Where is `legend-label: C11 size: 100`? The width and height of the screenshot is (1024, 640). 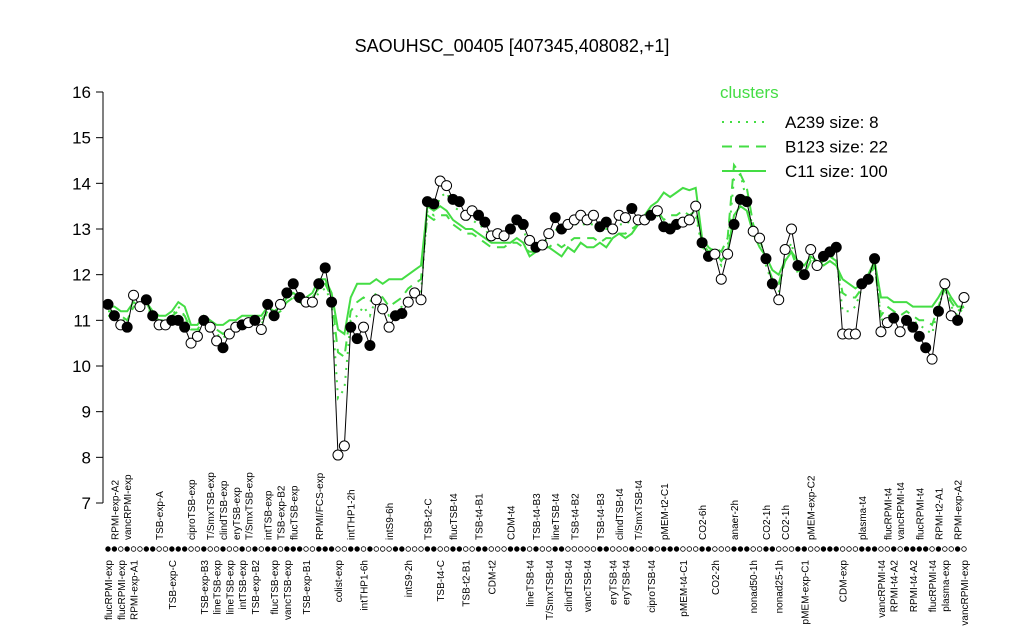 legend-label: C11 size: 100 is located at coordinates (836, 171).